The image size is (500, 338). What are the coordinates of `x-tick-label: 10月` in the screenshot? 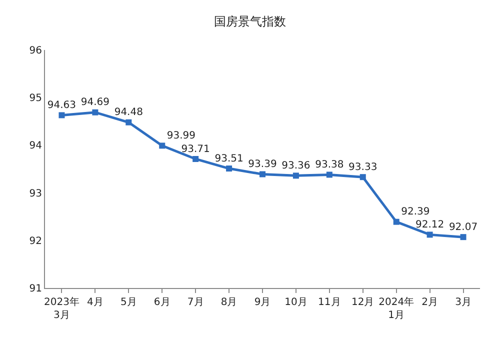 It's located at (296, 302).